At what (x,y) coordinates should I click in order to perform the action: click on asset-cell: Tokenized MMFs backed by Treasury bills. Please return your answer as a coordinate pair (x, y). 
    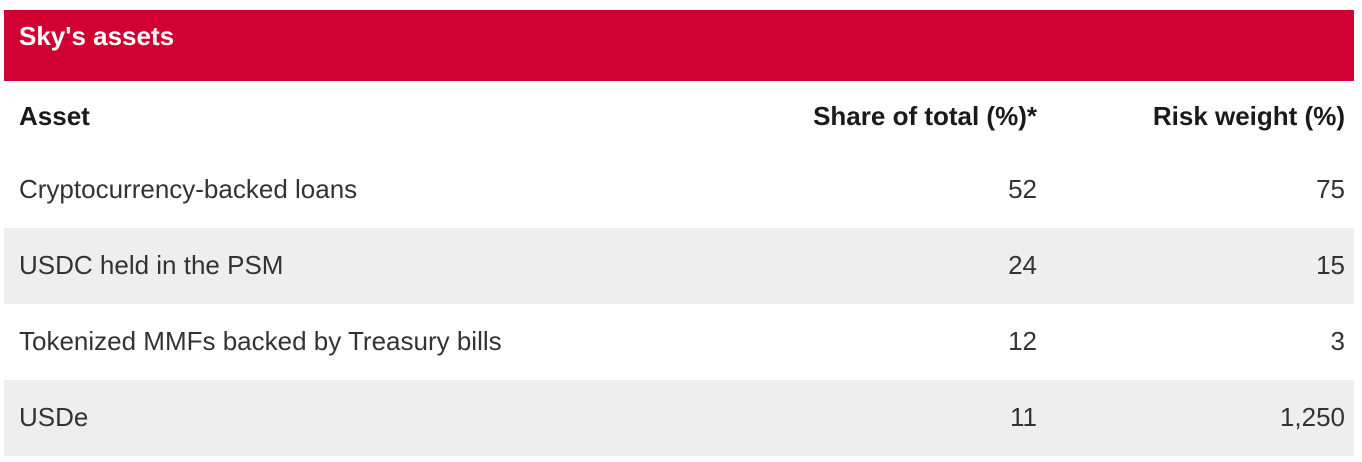
    Looking at the image, I should click on (260, 341).